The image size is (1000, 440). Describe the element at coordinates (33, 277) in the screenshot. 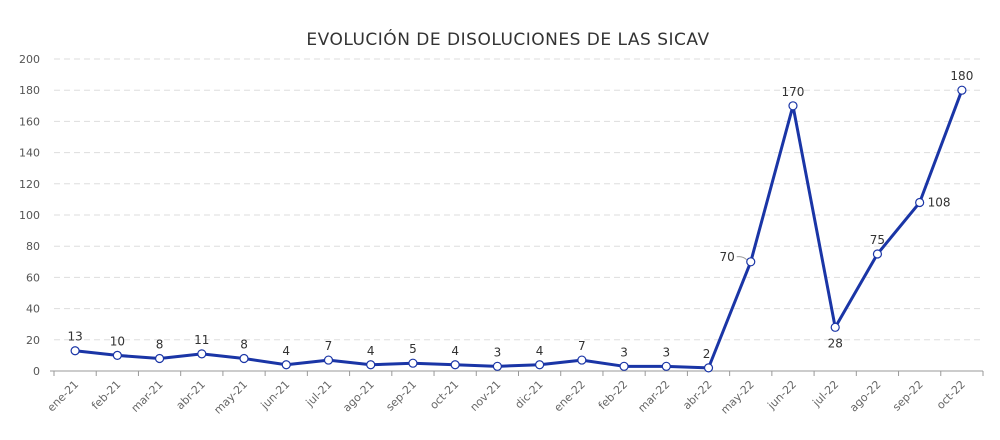

I see `y-tick-label: 60` at that location.